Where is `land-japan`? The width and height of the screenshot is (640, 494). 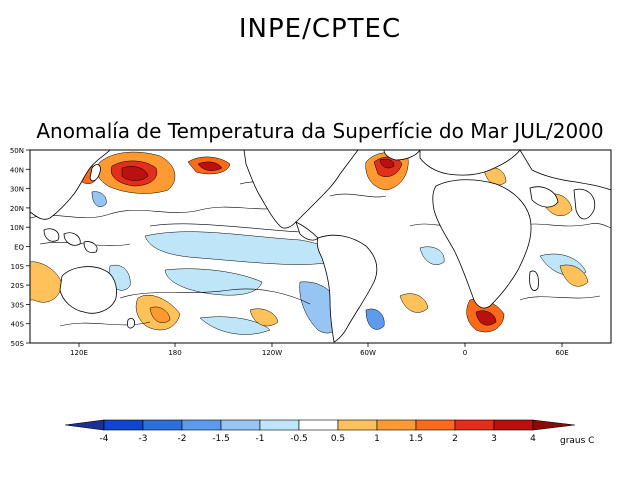 land-japan is located at coordinates (95, 173).